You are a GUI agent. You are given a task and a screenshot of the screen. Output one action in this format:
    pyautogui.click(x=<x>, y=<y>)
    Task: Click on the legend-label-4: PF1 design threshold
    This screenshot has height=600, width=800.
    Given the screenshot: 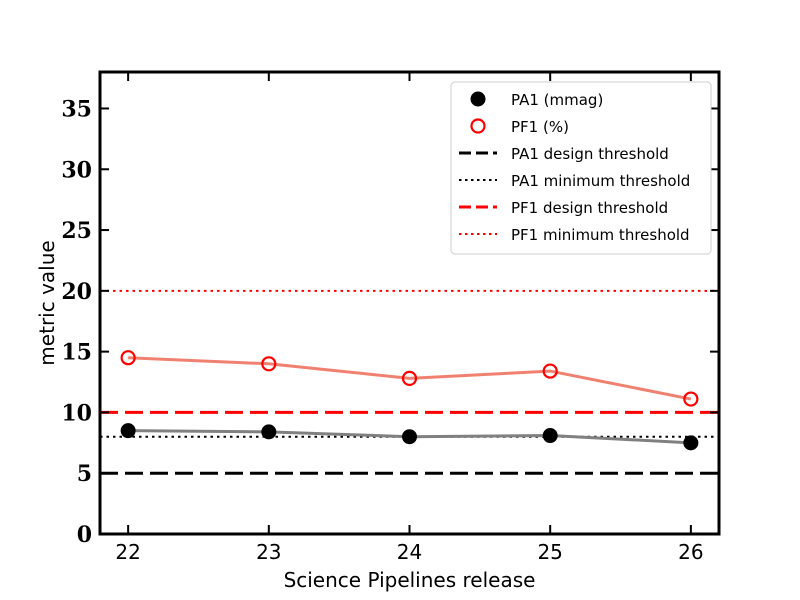 What is the action you would take?
    pyautogui.click(x=589, y=208)
    